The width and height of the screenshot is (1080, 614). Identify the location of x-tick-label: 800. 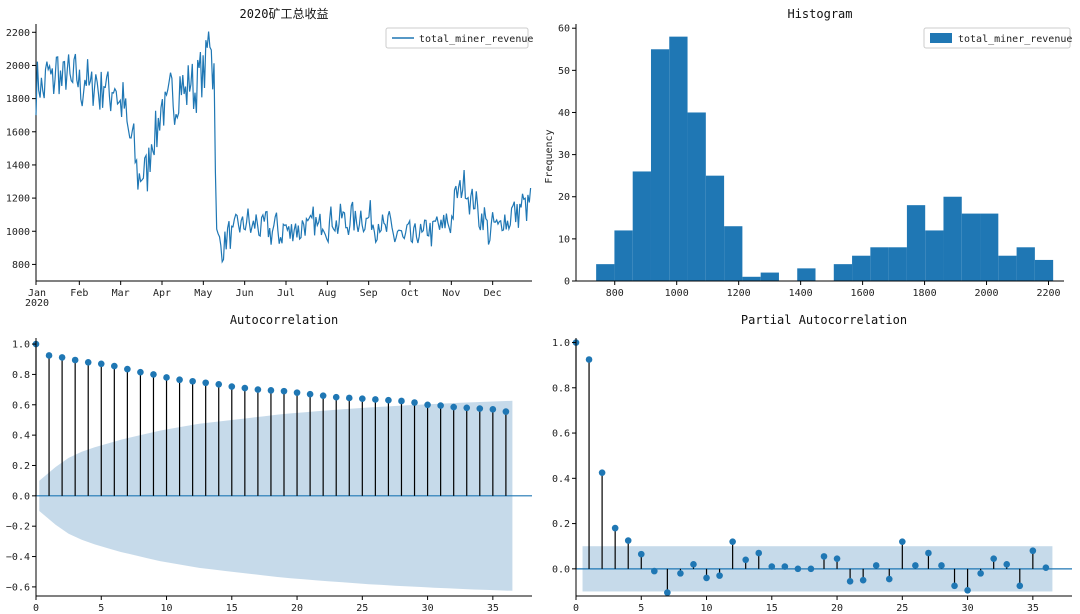
(615, 293).